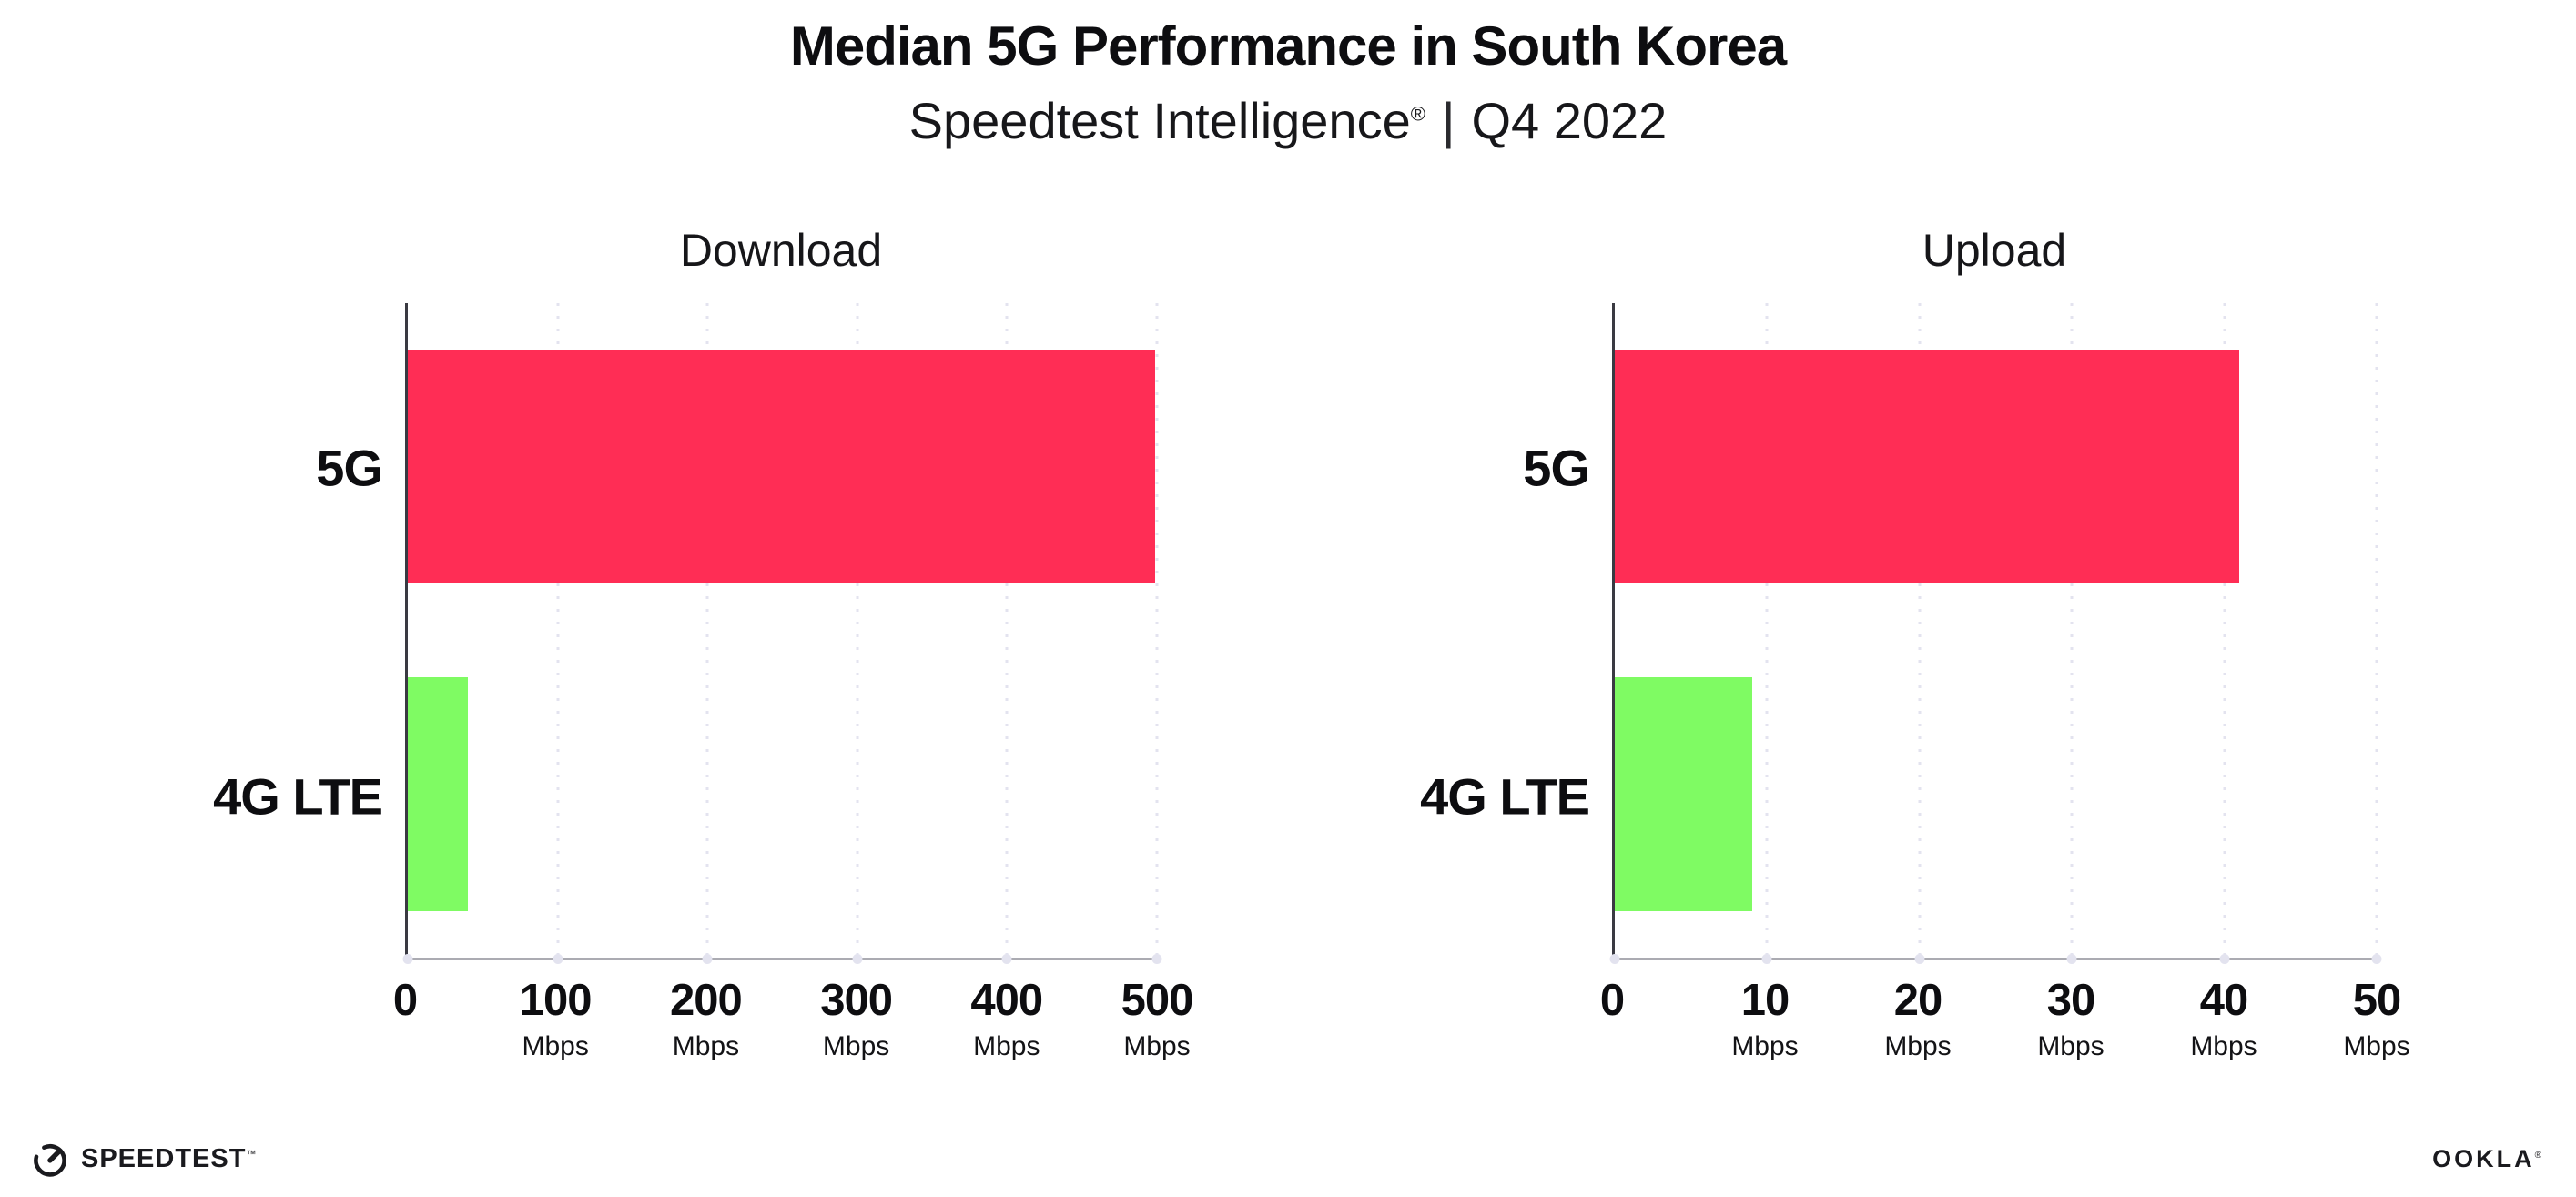 The height and width of the screenshot is (1197, 2576). I want to click on speedtest-gauge-icon, so click(50, 1160).